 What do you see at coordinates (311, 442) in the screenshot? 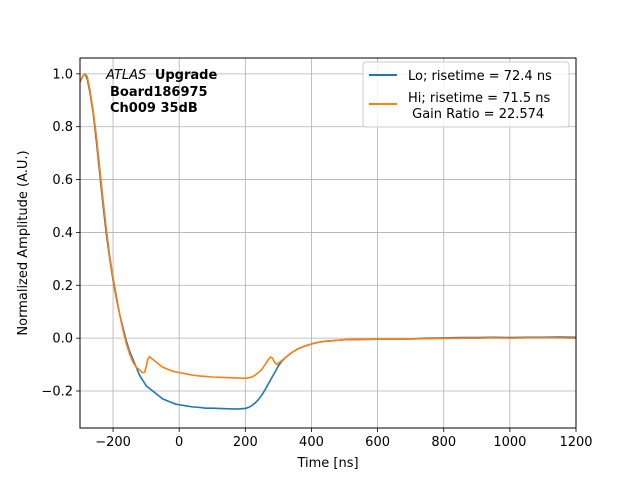
I see `x-tick-label: 400` at bounding box center [311, 442].